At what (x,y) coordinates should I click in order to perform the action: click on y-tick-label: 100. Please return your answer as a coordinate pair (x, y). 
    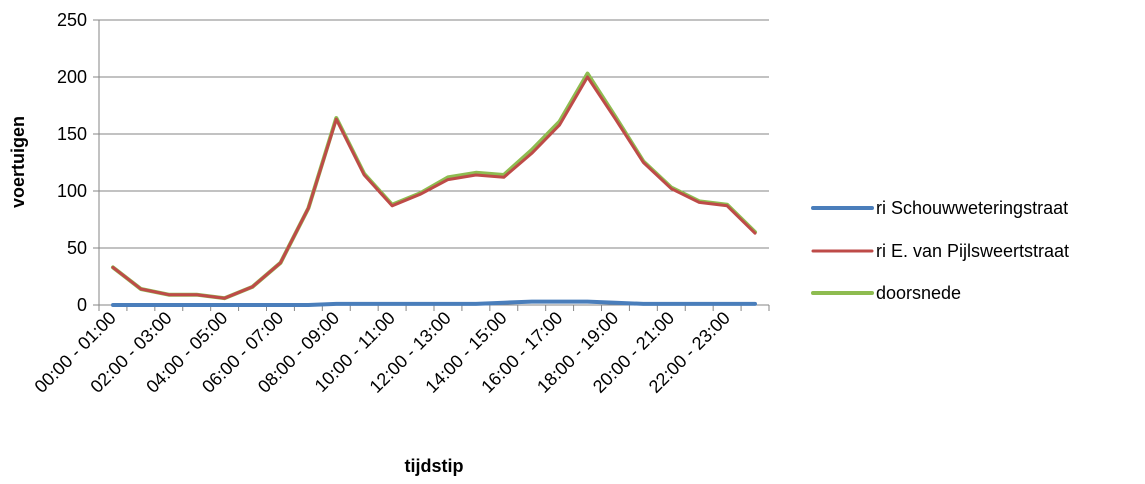
    Looking at the image, I should click on (72, 191).